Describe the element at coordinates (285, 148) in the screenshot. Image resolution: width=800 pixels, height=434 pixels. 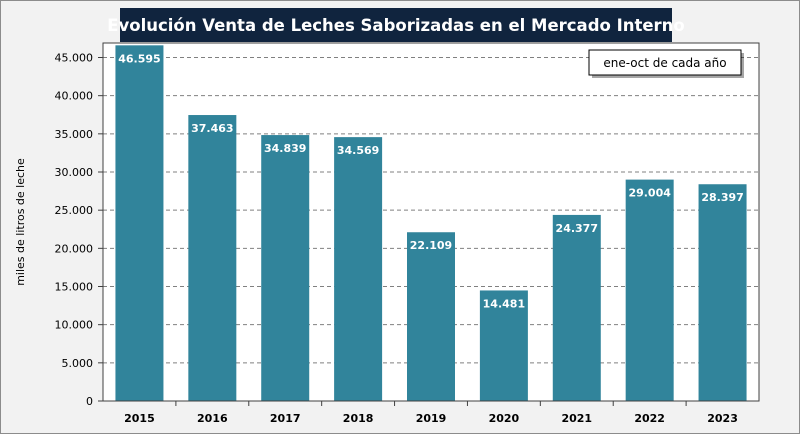
I see `data-label-2017: 34.839` at that location.